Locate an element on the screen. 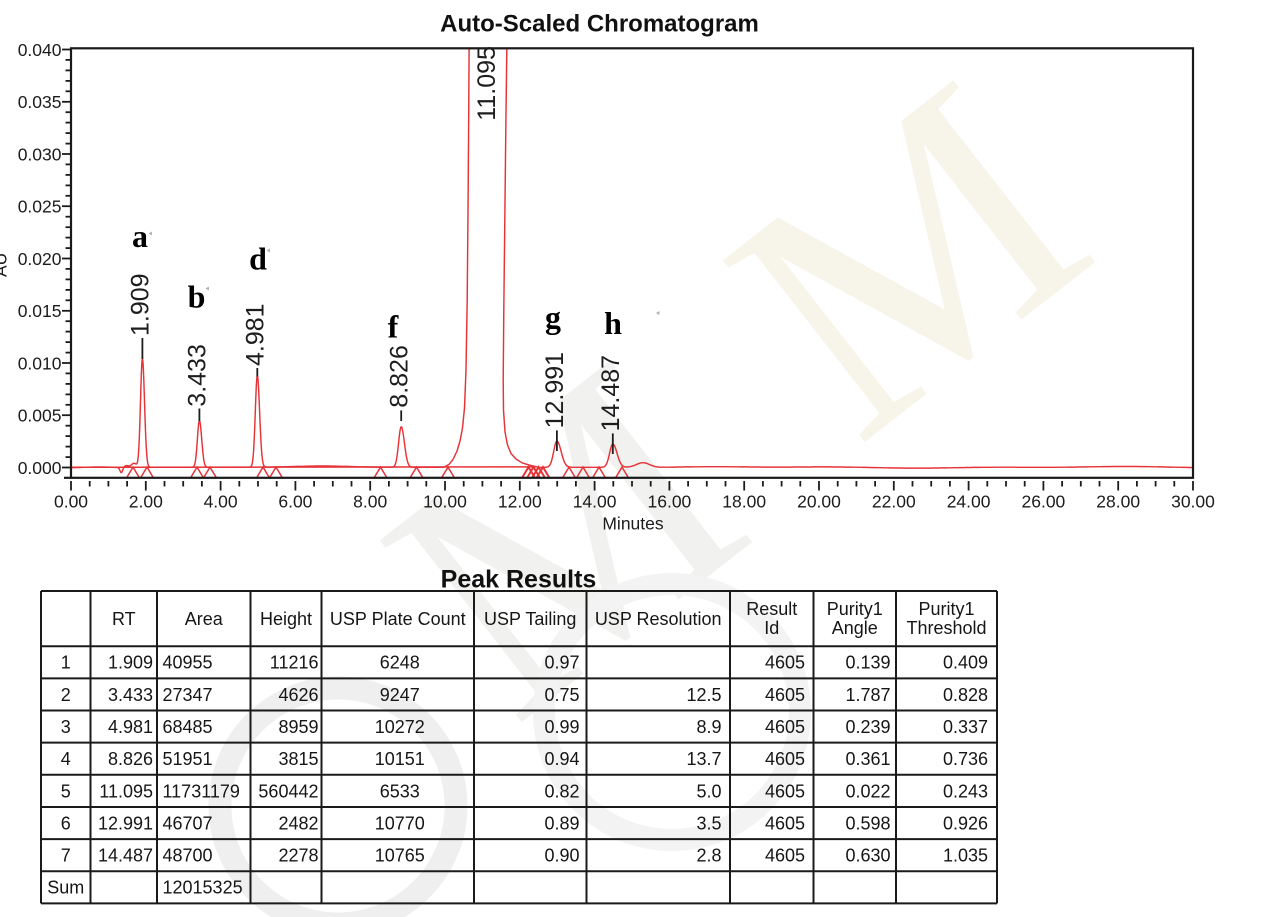 The image size is (1263, 917). svg-text: d is located at coordinates (258, 259).